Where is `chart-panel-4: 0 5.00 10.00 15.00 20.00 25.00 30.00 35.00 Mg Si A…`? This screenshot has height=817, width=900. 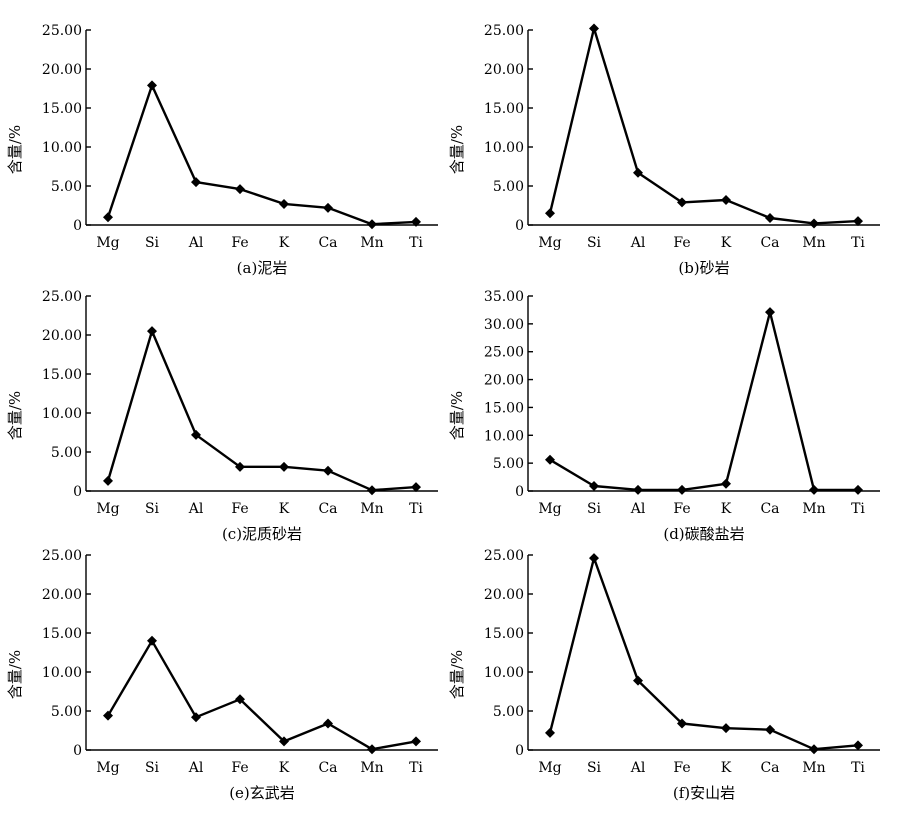 chart-panel-4: 0 5.00 10.00 15.00 20.00 25.00 30.00 35.00 Mg Si A… is located at coordinates (664, 416).